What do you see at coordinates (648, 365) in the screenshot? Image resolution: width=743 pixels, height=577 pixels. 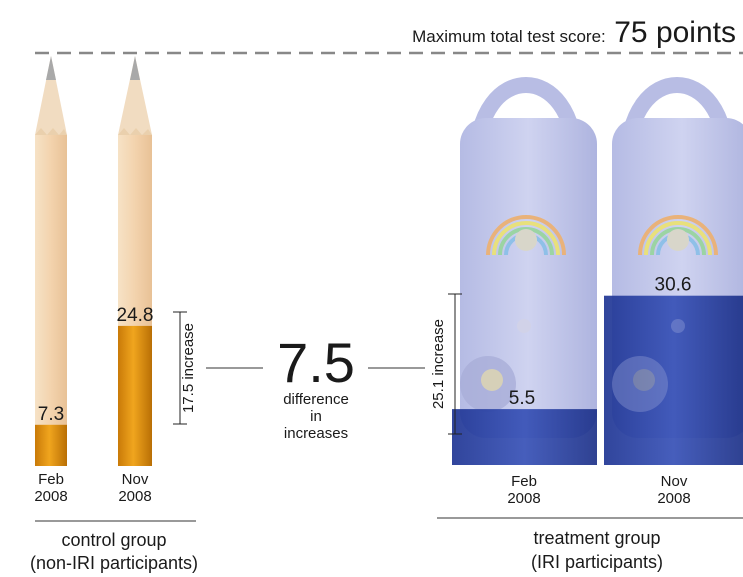 I see `radio-speaker-nov` at bounding box center [648, 365].